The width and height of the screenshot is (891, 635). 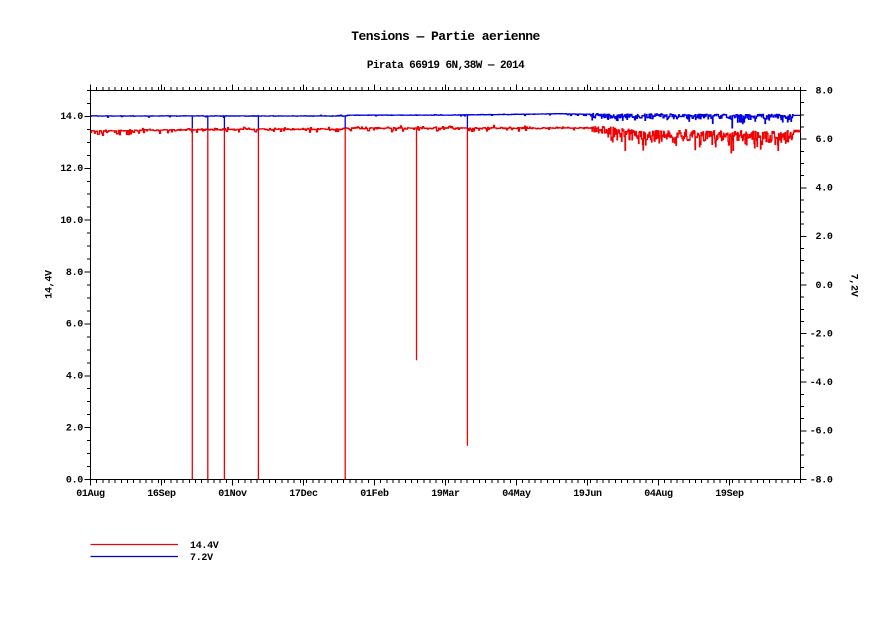 I want to click on svg-text: 19Jun, so click(x=587, y=494).